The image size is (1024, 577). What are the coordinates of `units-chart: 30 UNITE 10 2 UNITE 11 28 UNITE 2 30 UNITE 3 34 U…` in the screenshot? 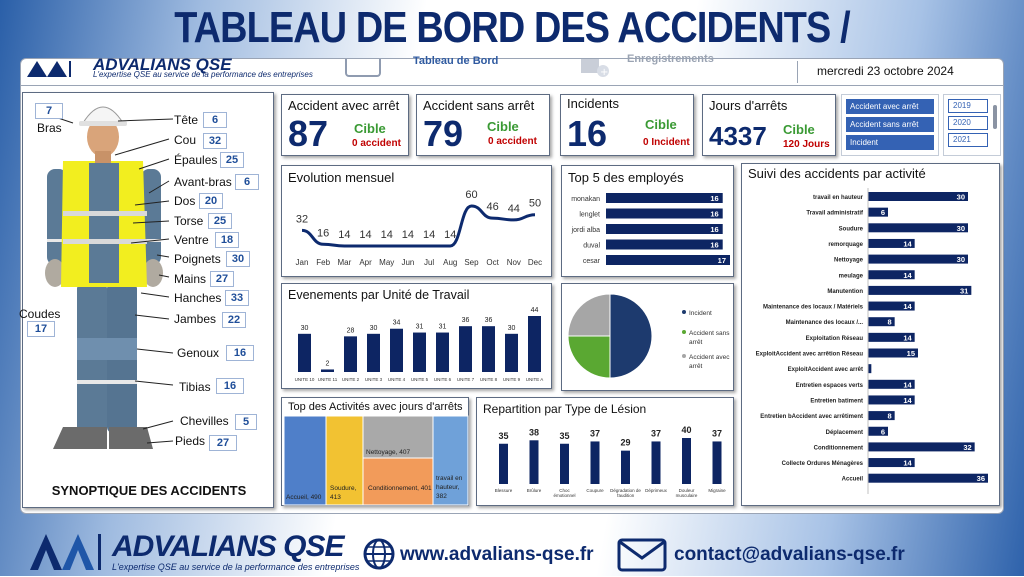 It's located at (419, 344).